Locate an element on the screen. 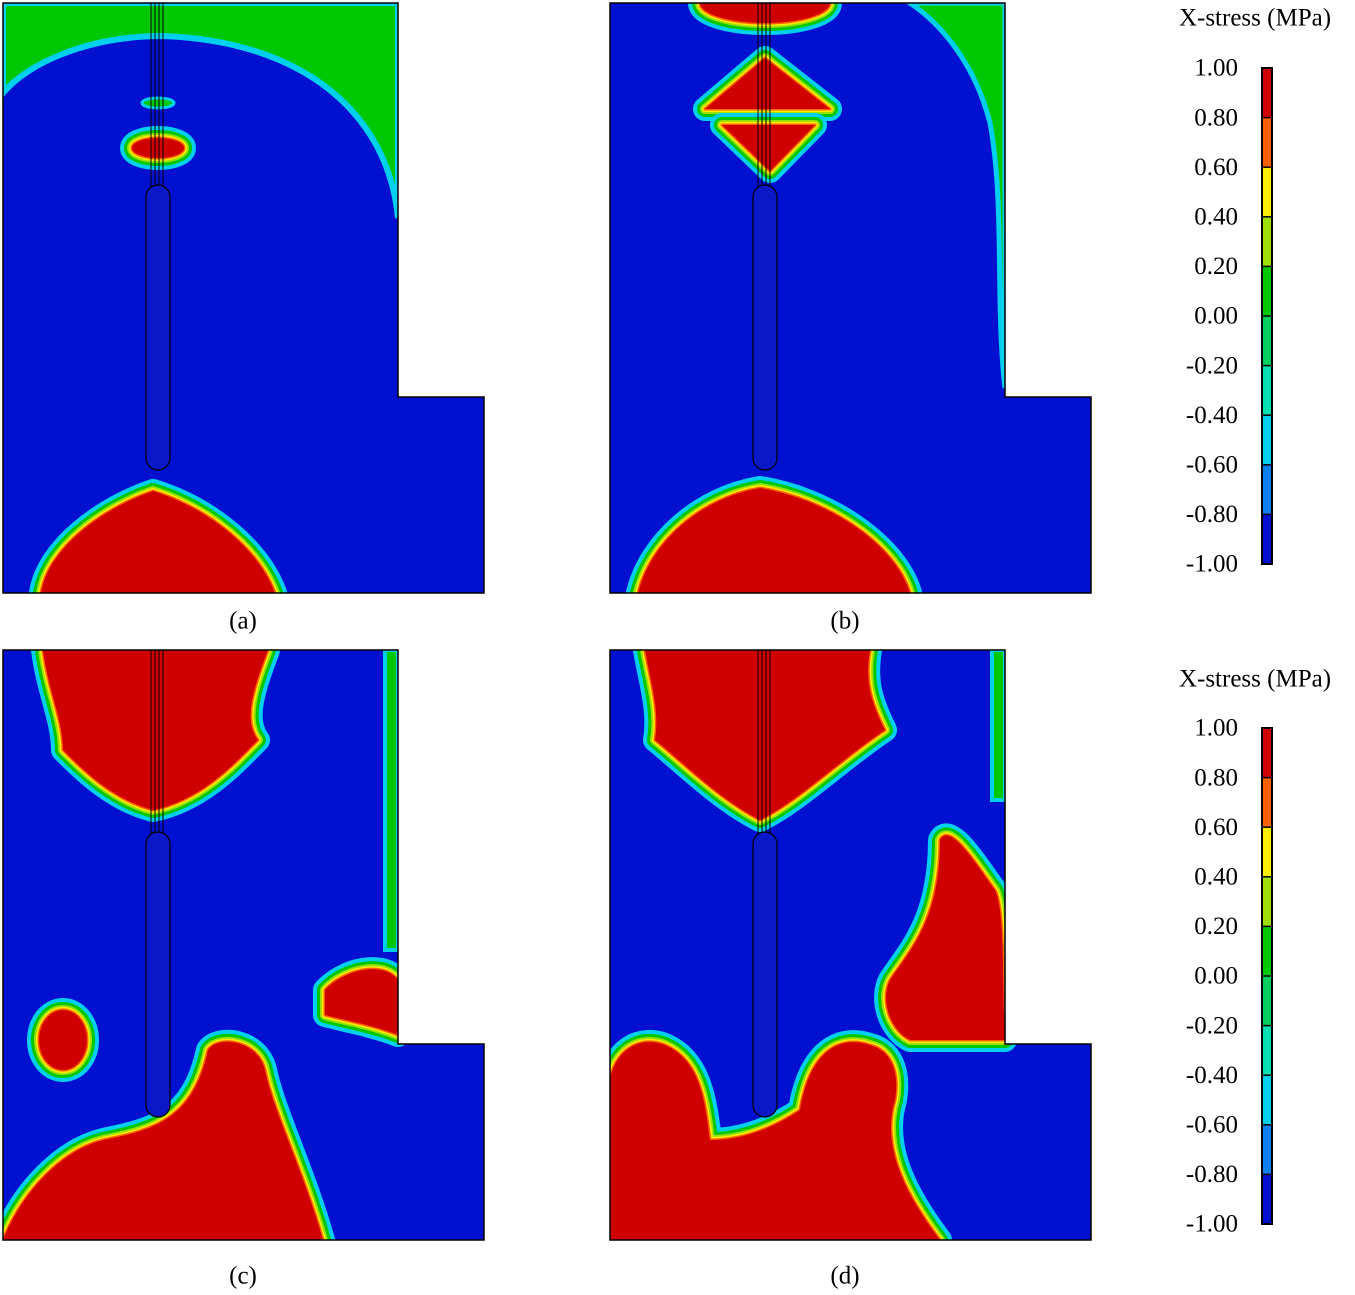  panel-label: (b) is located at coordinates (844, 621).